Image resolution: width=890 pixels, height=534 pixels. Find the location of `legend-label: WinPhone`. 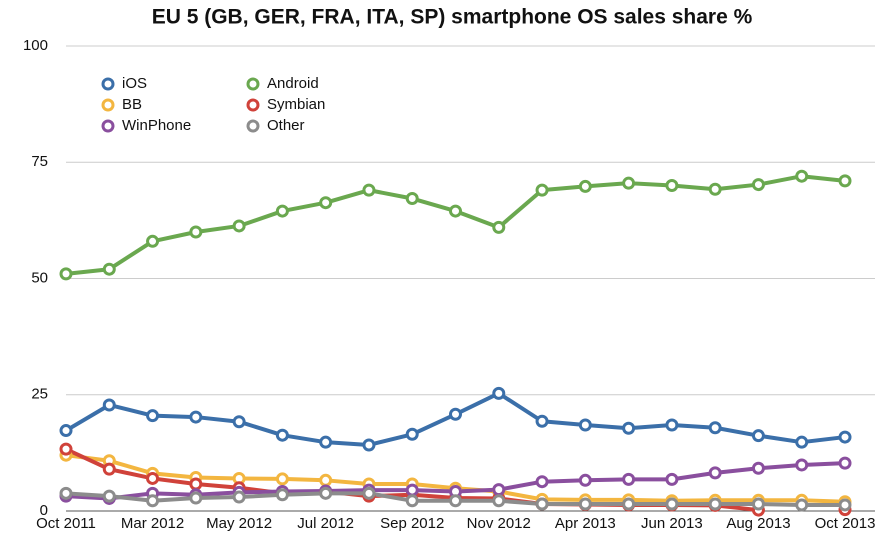

legend-label: WinPhone is located at coordinates (156, 125).